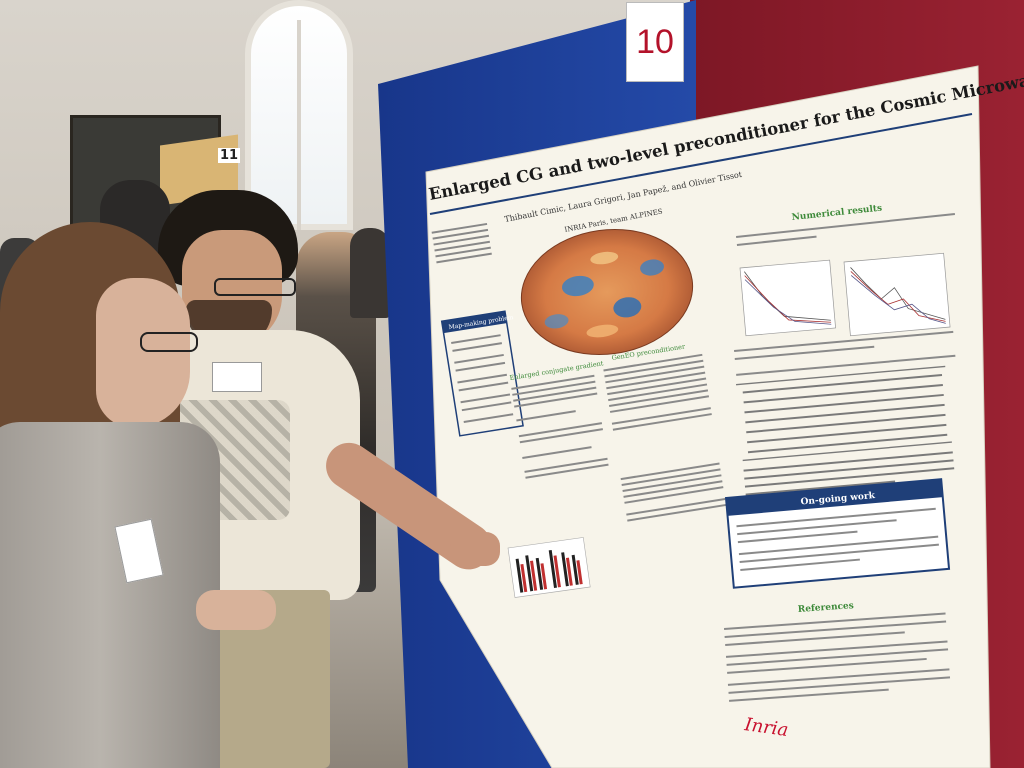 The image size is (1024, 768). I want to click on woman-hand, so click(236, 610).